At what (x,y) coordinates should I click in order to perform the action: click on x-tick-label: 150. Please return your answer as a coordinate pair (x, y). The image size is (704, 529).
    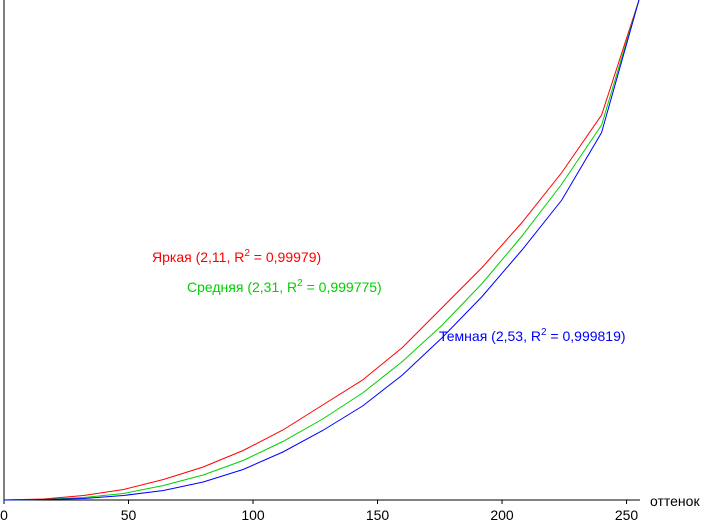
    Looking at the image, I should click on (378, 515).